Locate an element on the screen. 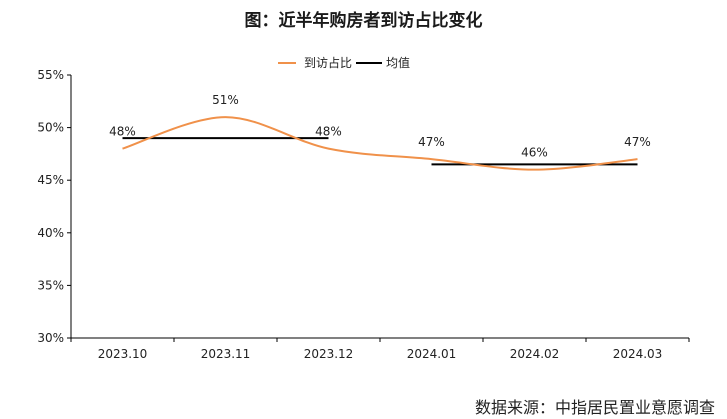 This screenshot has width=727, height=419. y-tick-label: 45% is located at coordinates (50, 180).